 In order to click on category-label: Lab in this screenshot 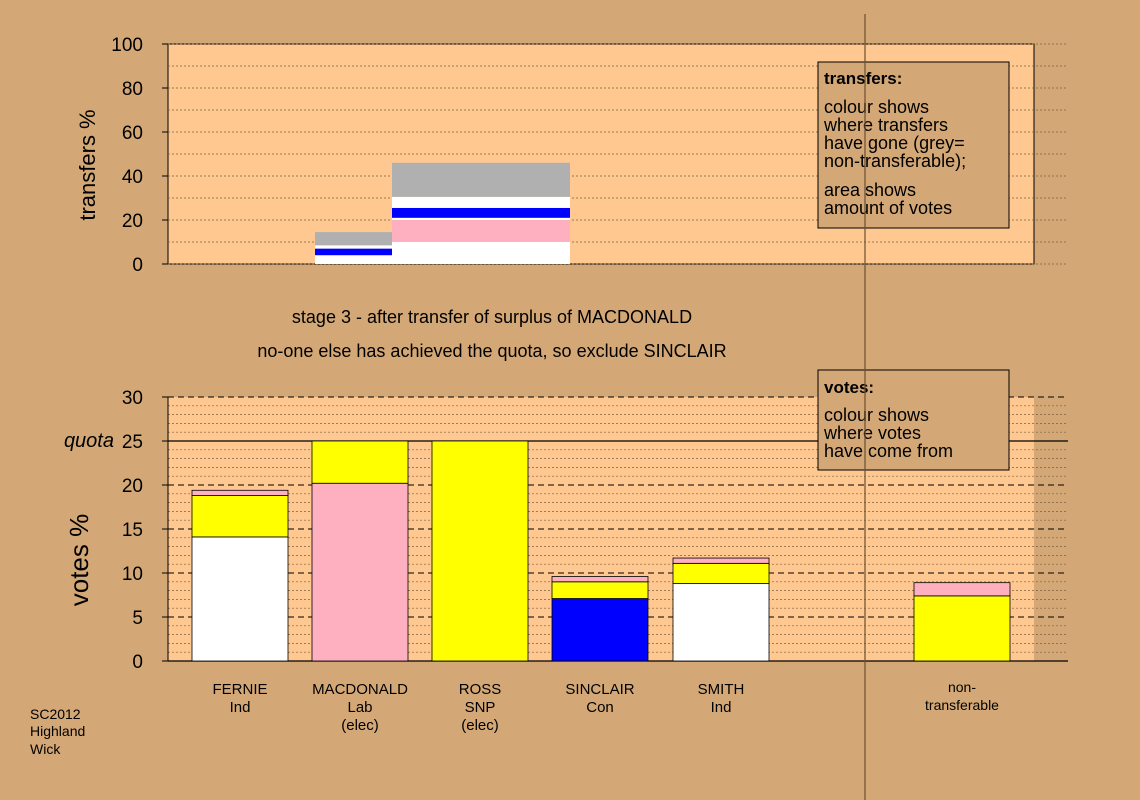, I will do `click(359, 707)`.